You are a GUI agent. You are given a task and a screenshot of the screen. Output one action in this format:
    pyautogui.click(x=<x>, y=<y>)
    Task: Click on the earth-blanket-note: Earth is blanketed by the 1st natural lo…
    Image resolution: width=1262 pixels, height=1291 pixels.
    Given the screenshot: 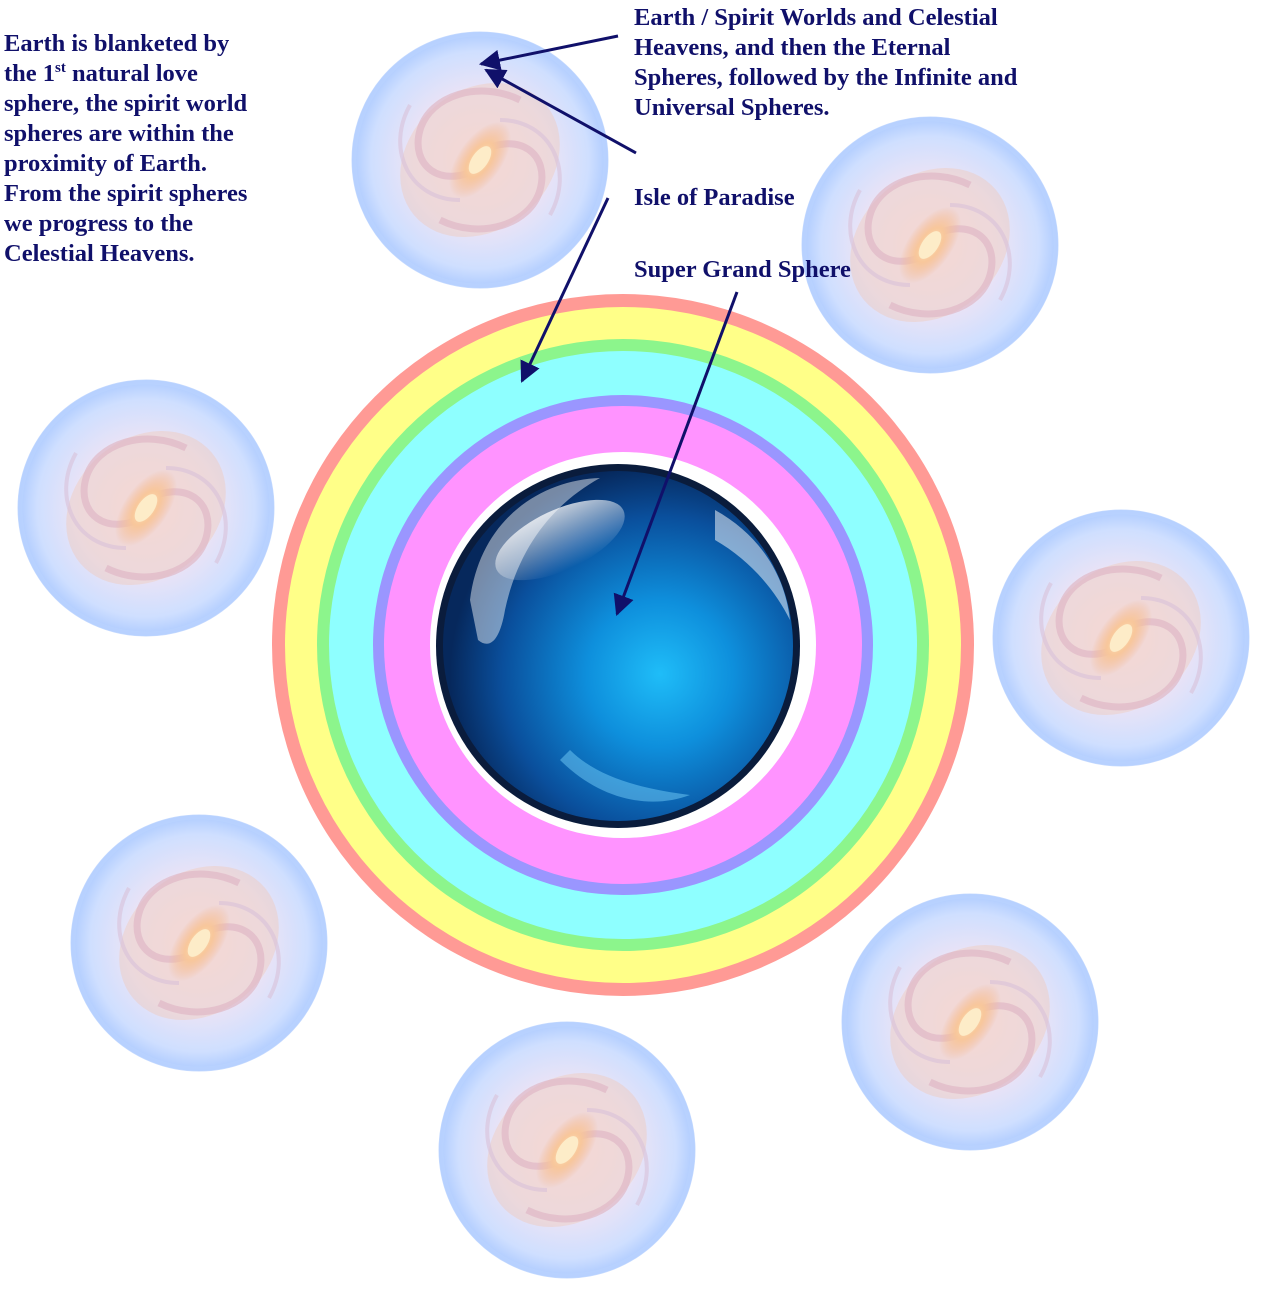 What is the action you would take?
    pyautogui.click(x=126, y=148)
    